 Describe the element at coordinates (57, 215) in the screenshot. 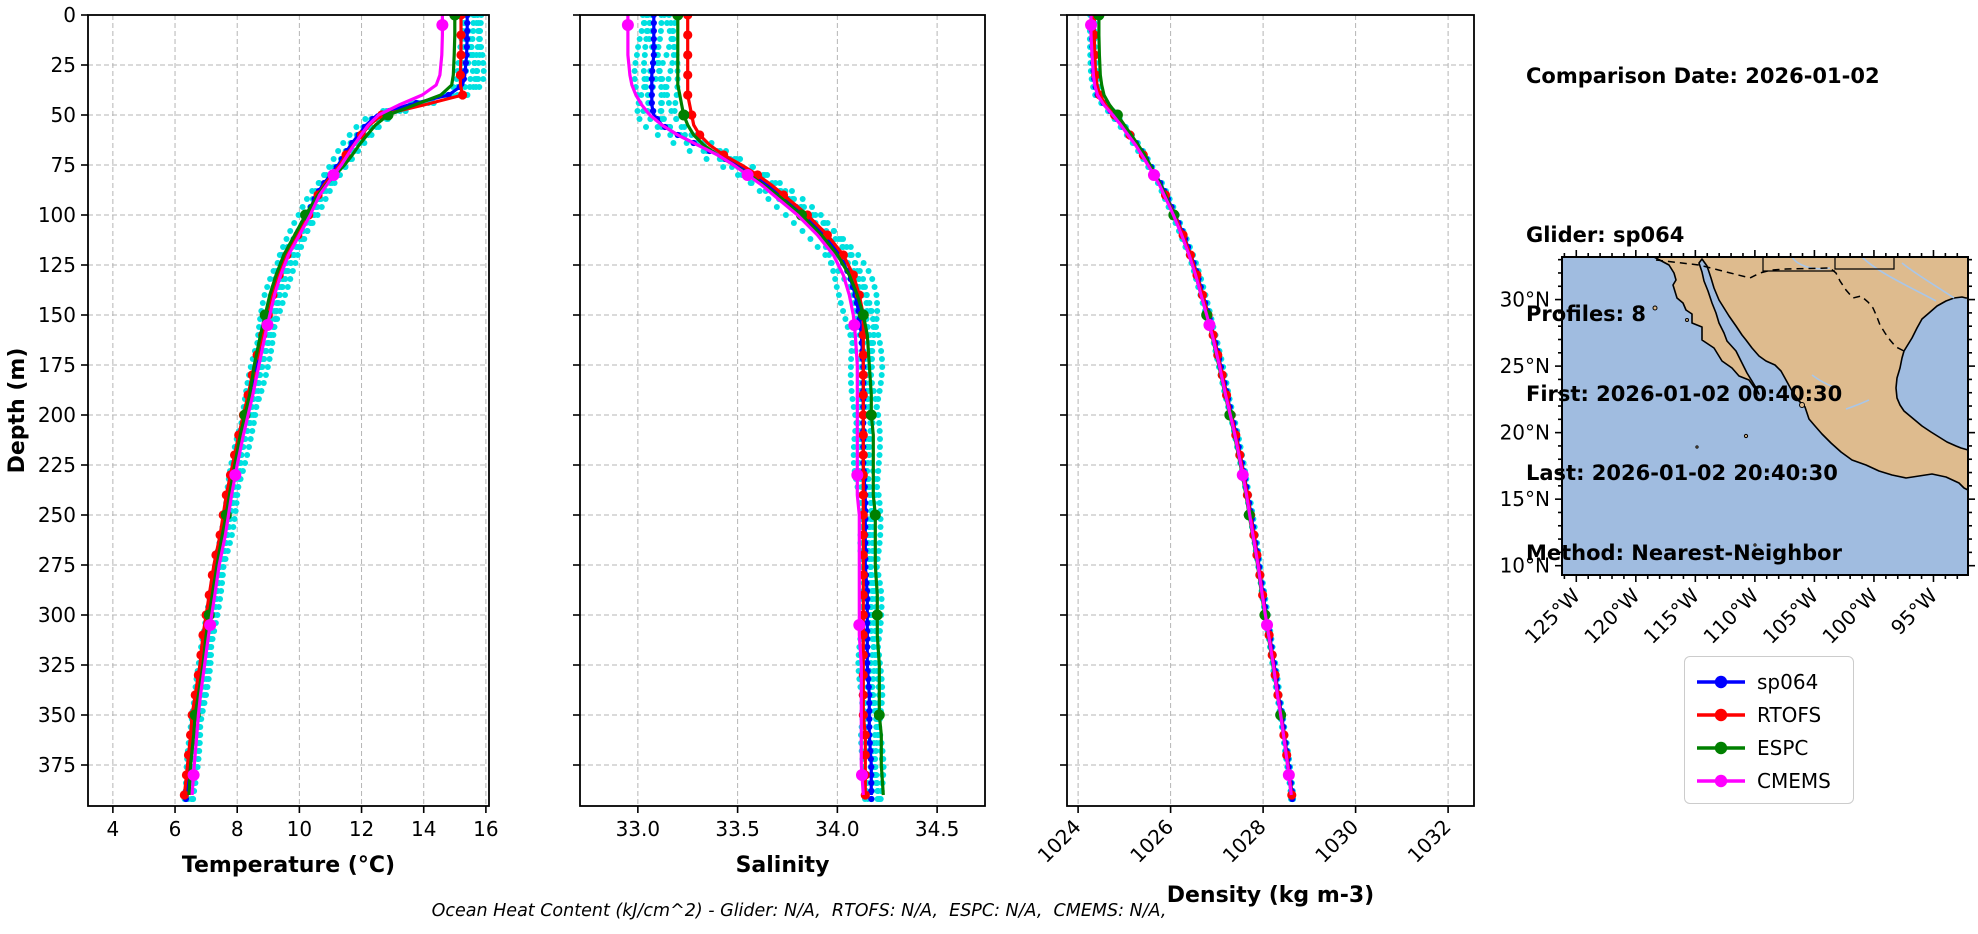

I see `y-tick-label: 100` at that location.